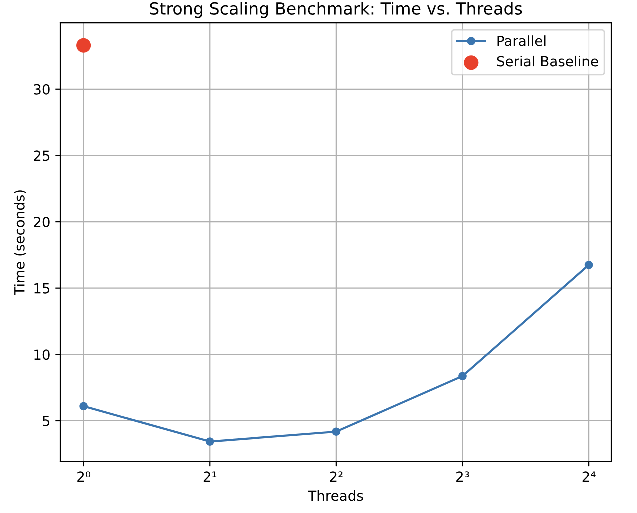 Image resolution: width=637 pixels, height=513 pixels. I want to click on y-axis-title: Time (seconds), so click(20, 243).